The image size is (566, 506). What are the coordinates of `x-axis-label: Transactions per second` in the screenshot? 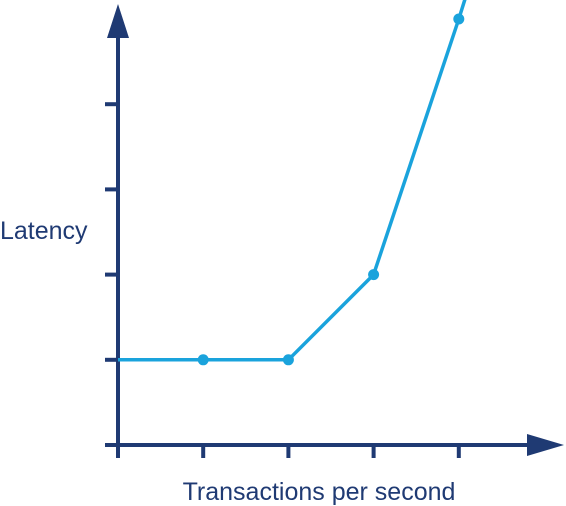 It's located at (319, 492).